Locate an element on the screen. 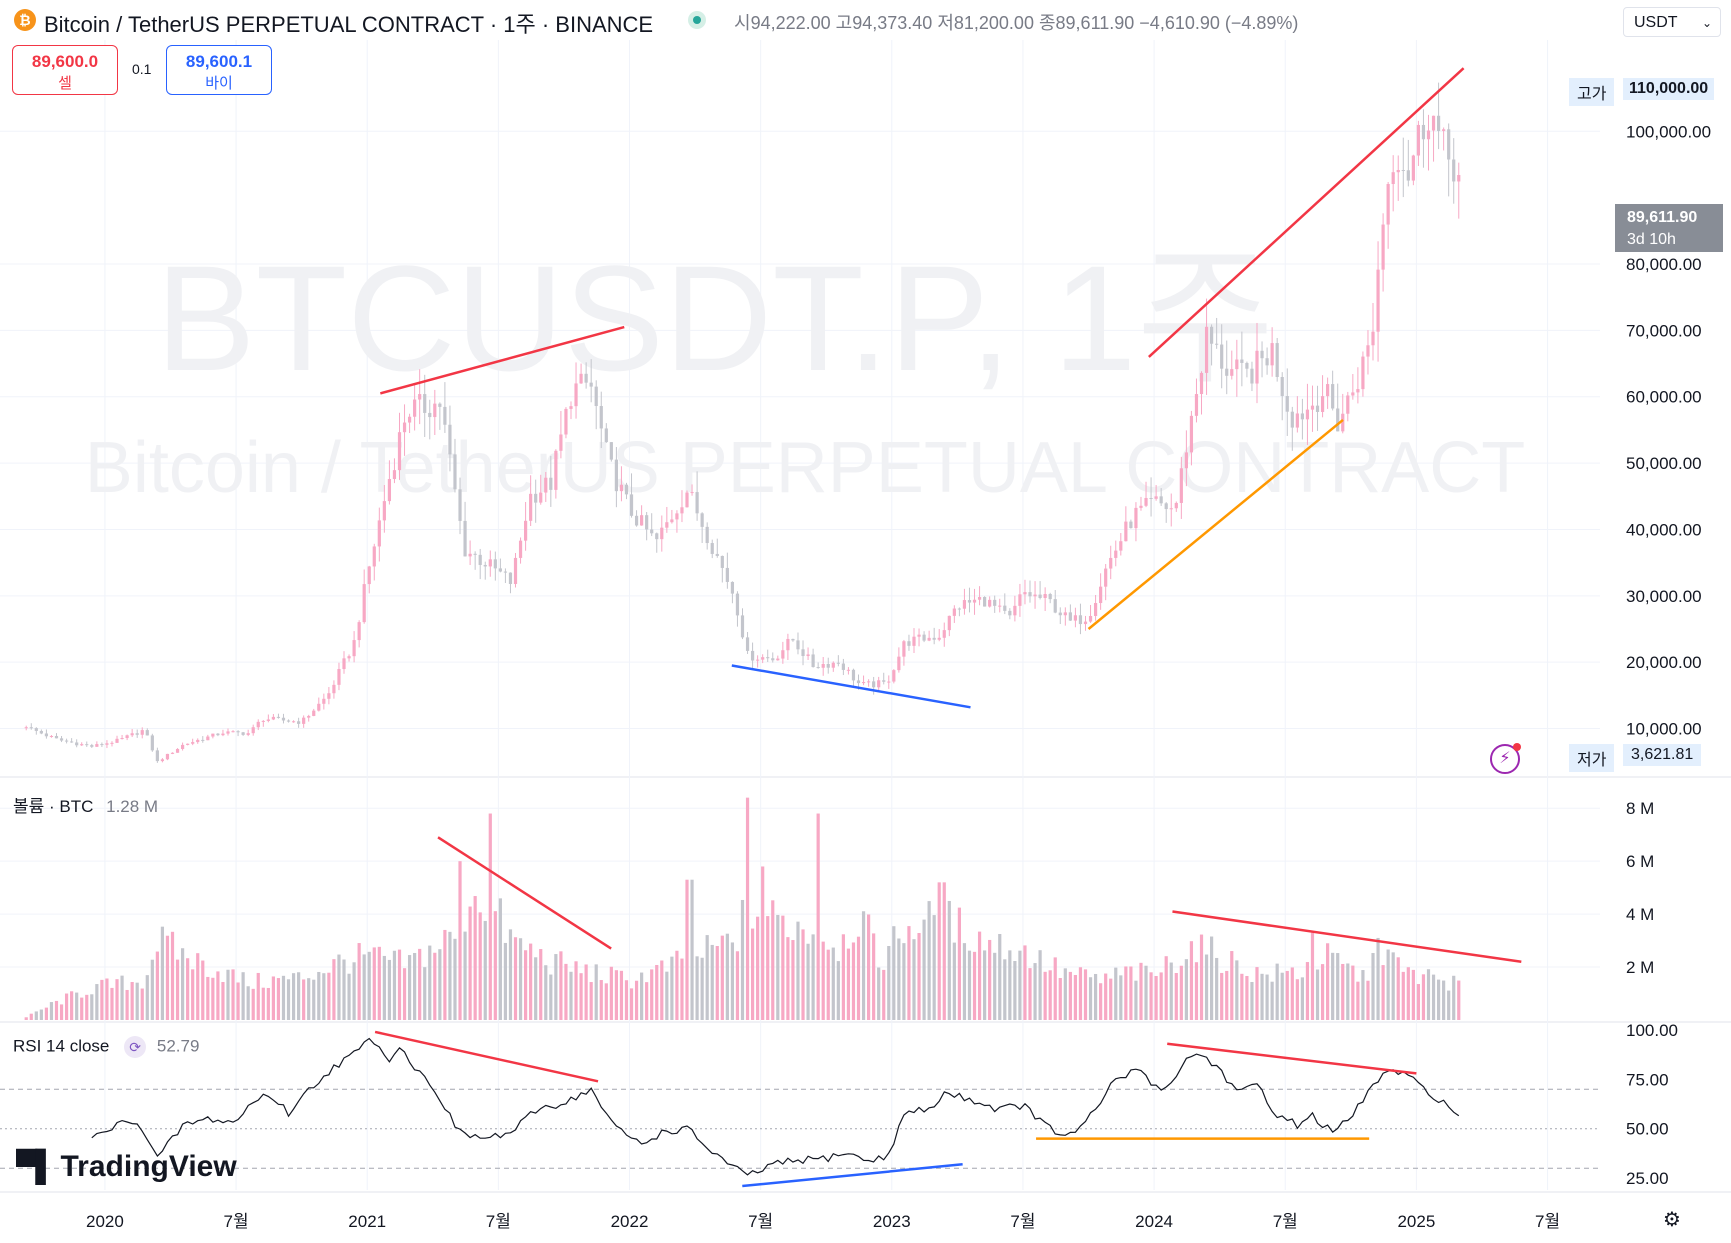  flash-icon: ⚡ is located at coordinates (1505, 758).